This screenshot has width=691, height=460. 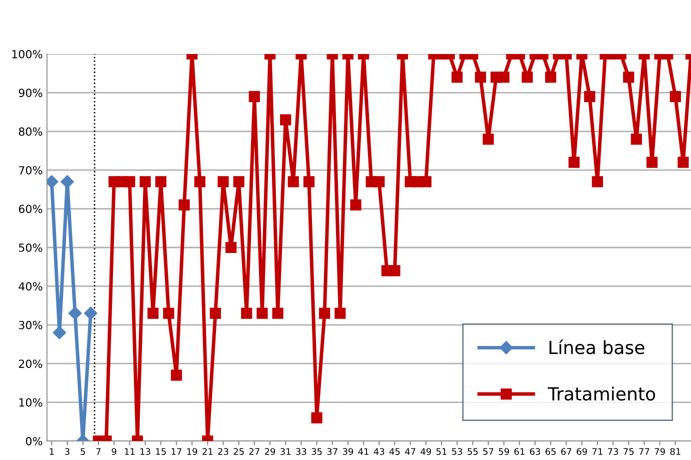 I want to click on x-tick-label: 45, so click(x=394, y=451).